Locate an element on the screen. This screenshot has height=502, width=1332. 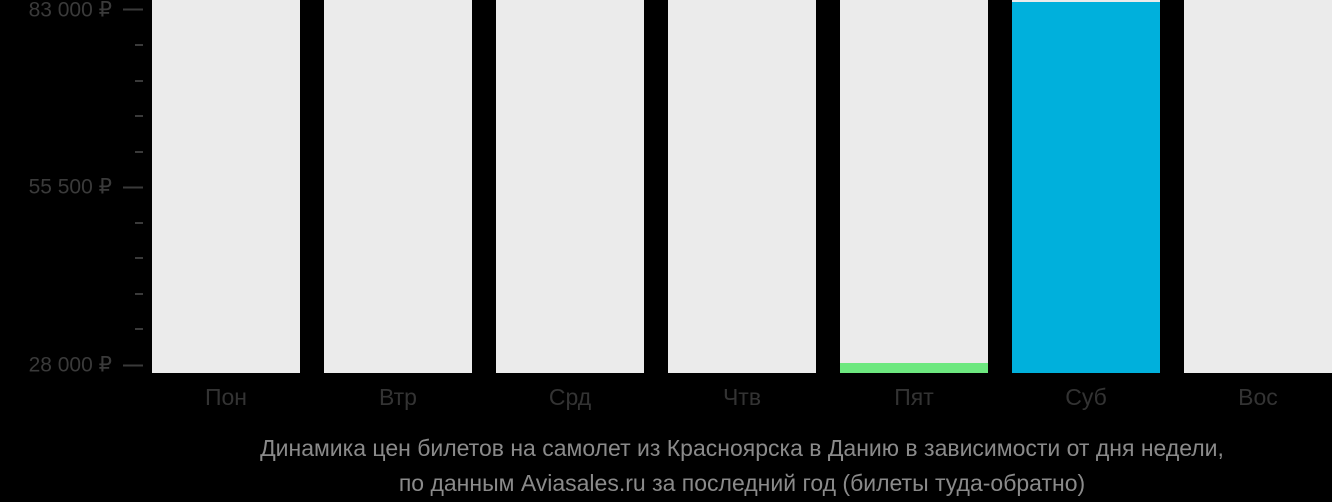
day-label-tue: Втр is located at coordinates (398, 397).